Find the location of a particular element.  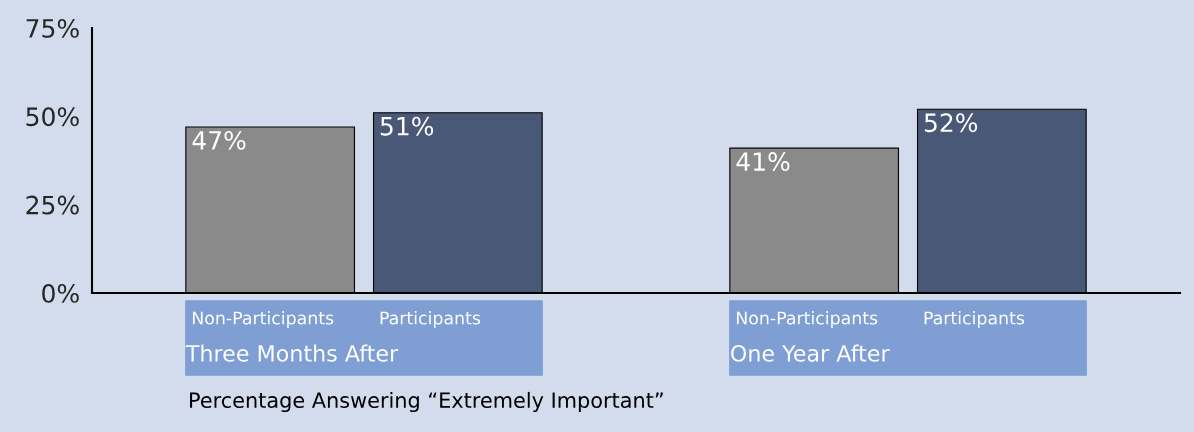

data-label: 51% is located at coordinates (407, 126).